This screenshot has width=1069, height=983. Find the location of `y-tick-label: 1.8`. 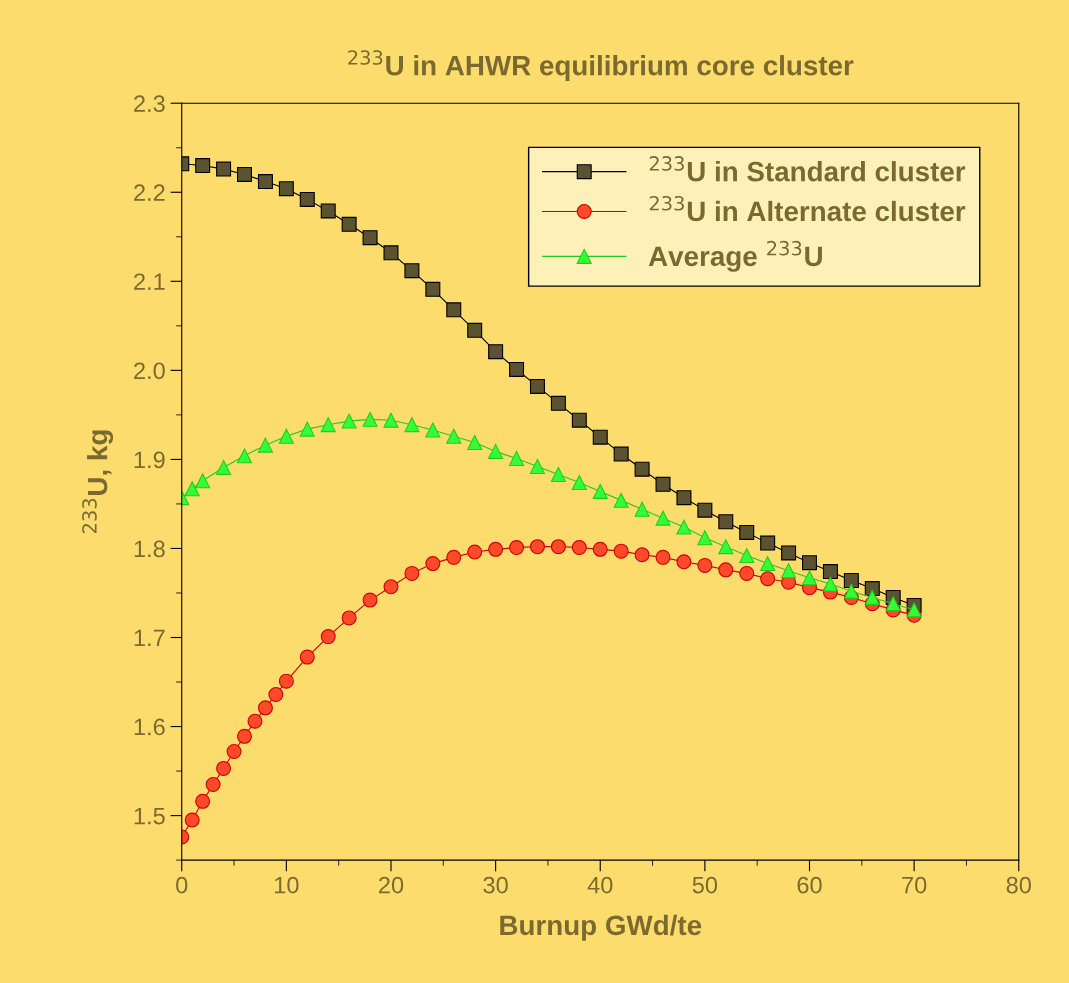

y-tick-label: 1.8 is located at coordinates (149, 549).